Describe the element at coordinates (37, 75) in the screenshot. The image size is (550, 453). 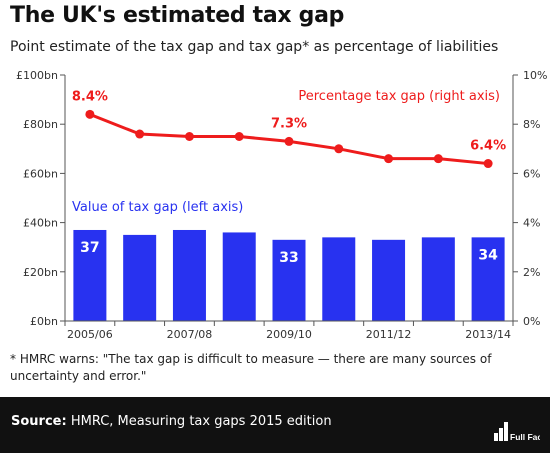
I see `left-tick-label: £100bn` at that location.